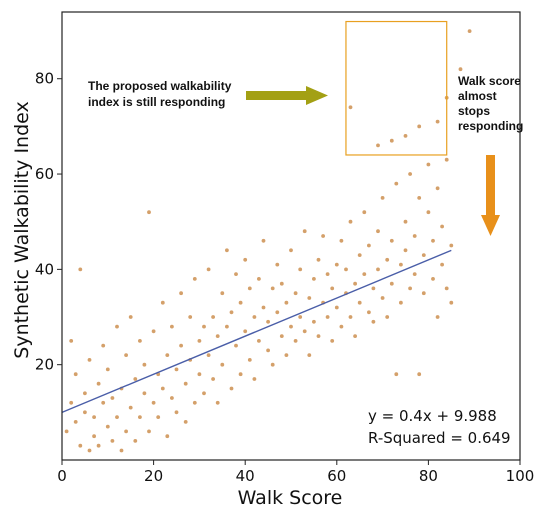  I want to click on right-annotation-line1: Walk score, so click(489, 81).